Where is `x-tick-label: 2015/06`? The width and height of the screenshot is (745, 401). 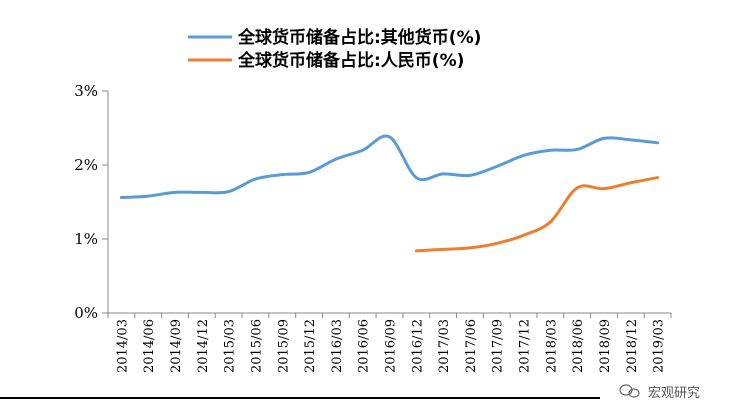
x-tick-label: 2015/06 is located at coordinates (256, 346).